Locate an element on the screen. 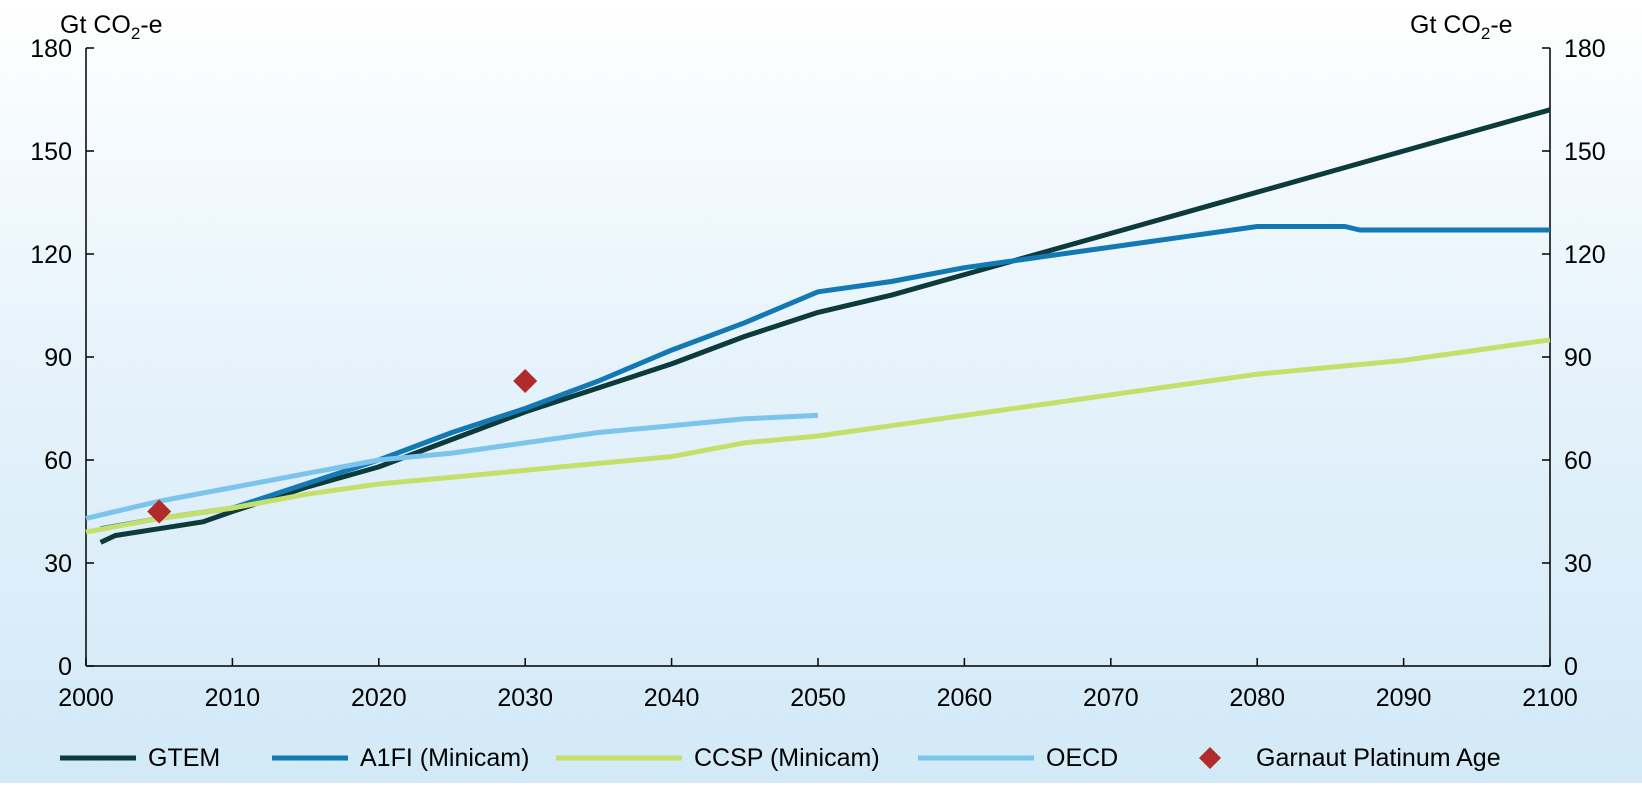 This screenshot has height=788, width=1642. x-tick-label: 2070 is located at coordinates (1111, 698).